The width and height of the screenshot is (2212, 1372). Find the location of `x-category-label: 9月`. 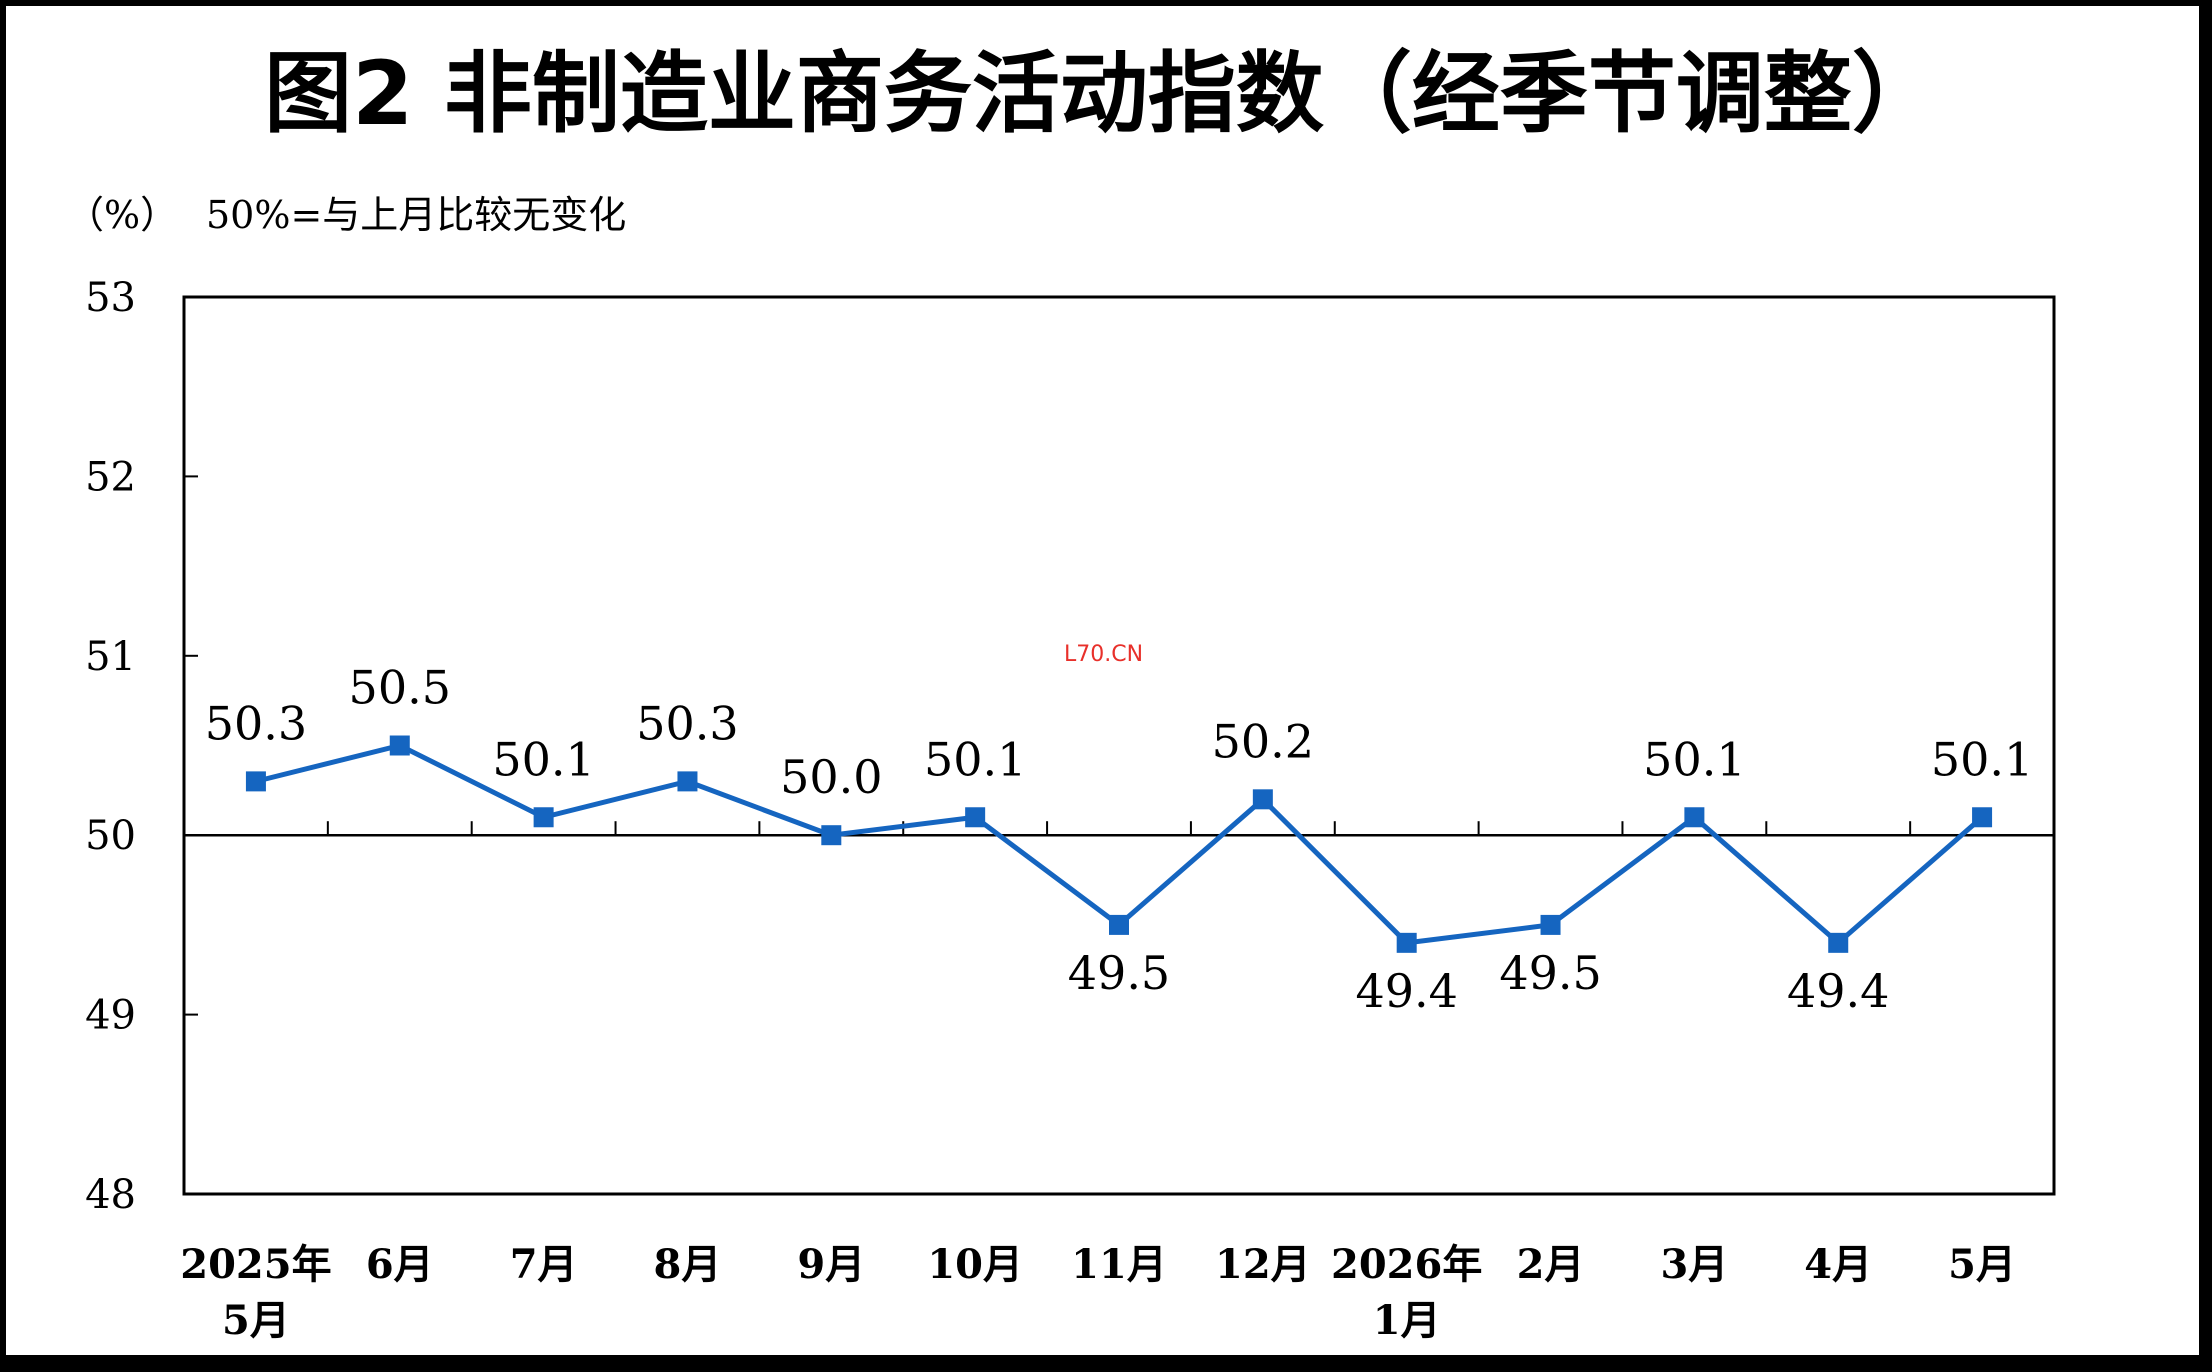

x-category-label: 9月 is located at coordinates (831, 1264).